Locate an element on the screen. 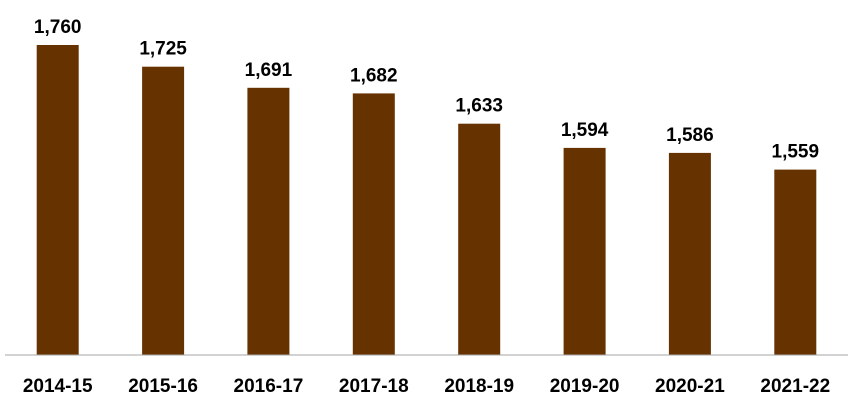 The height and width of the screenshot is (400, 848). x-tick-label-2017-18: 2017-18 is located at coordinates (374, 386).